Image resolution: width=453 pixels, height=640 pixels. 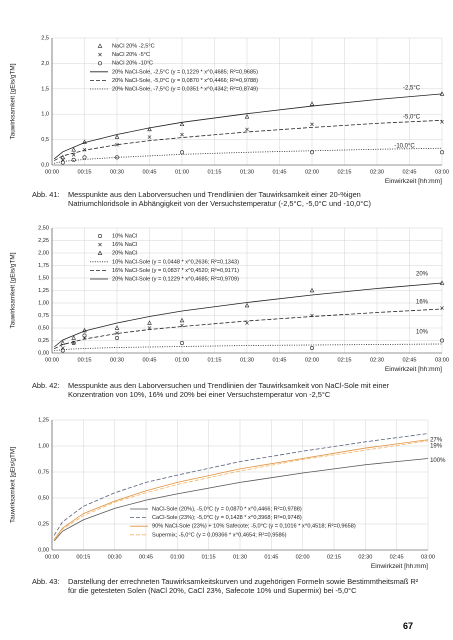 I want to click on legend-label: 10% NaCl, so click(x=124, y=236).